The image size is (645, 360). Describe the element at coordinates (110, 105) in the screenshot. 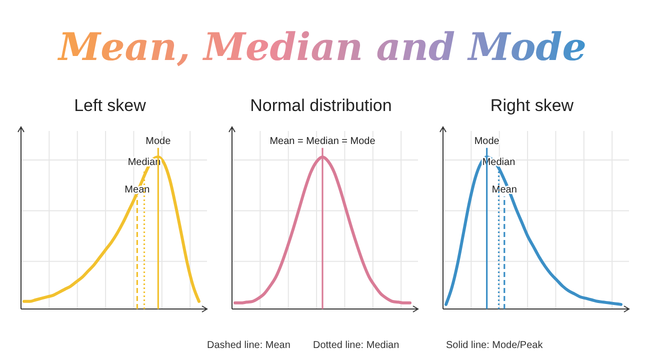

I see `chart-title: Left skew` at that location.